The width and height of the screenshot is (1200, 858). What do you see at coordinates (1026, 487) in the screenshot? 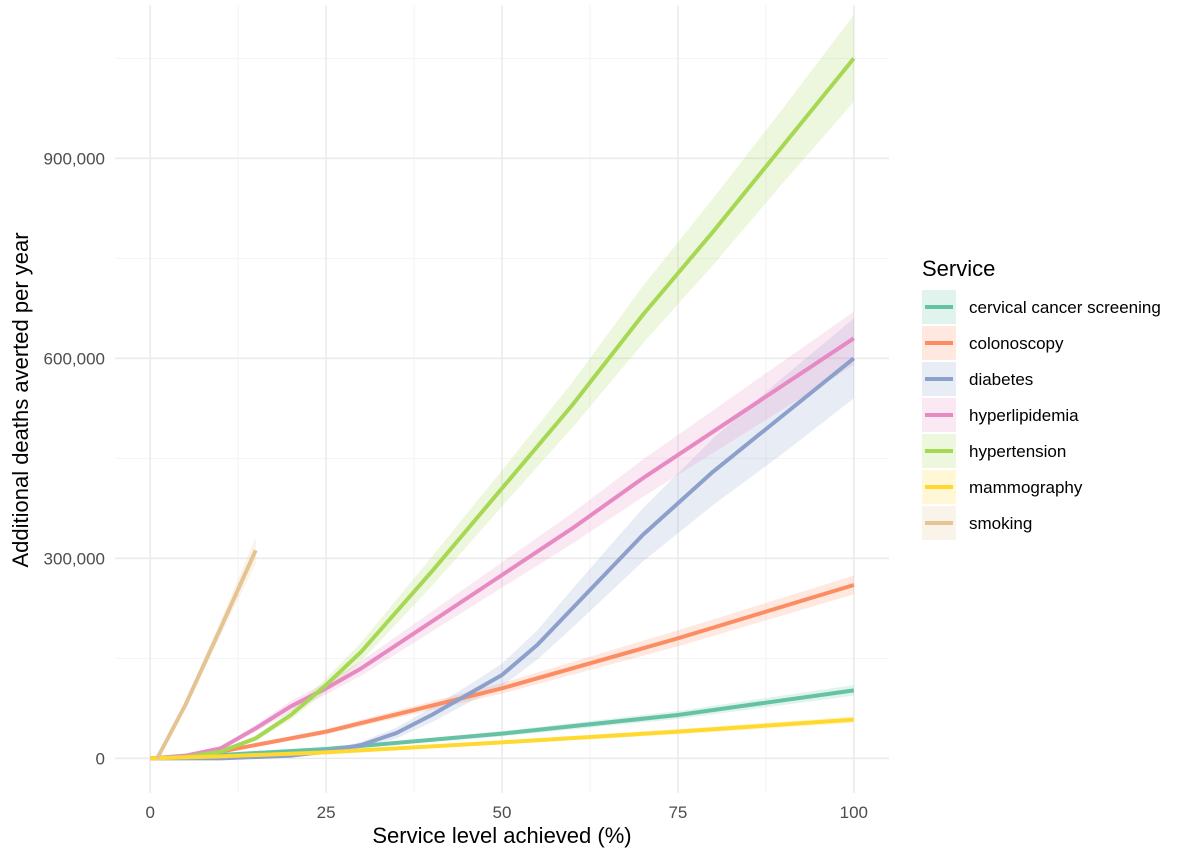
I see `legend-label: mammography` at bounding box center [1026, 487].